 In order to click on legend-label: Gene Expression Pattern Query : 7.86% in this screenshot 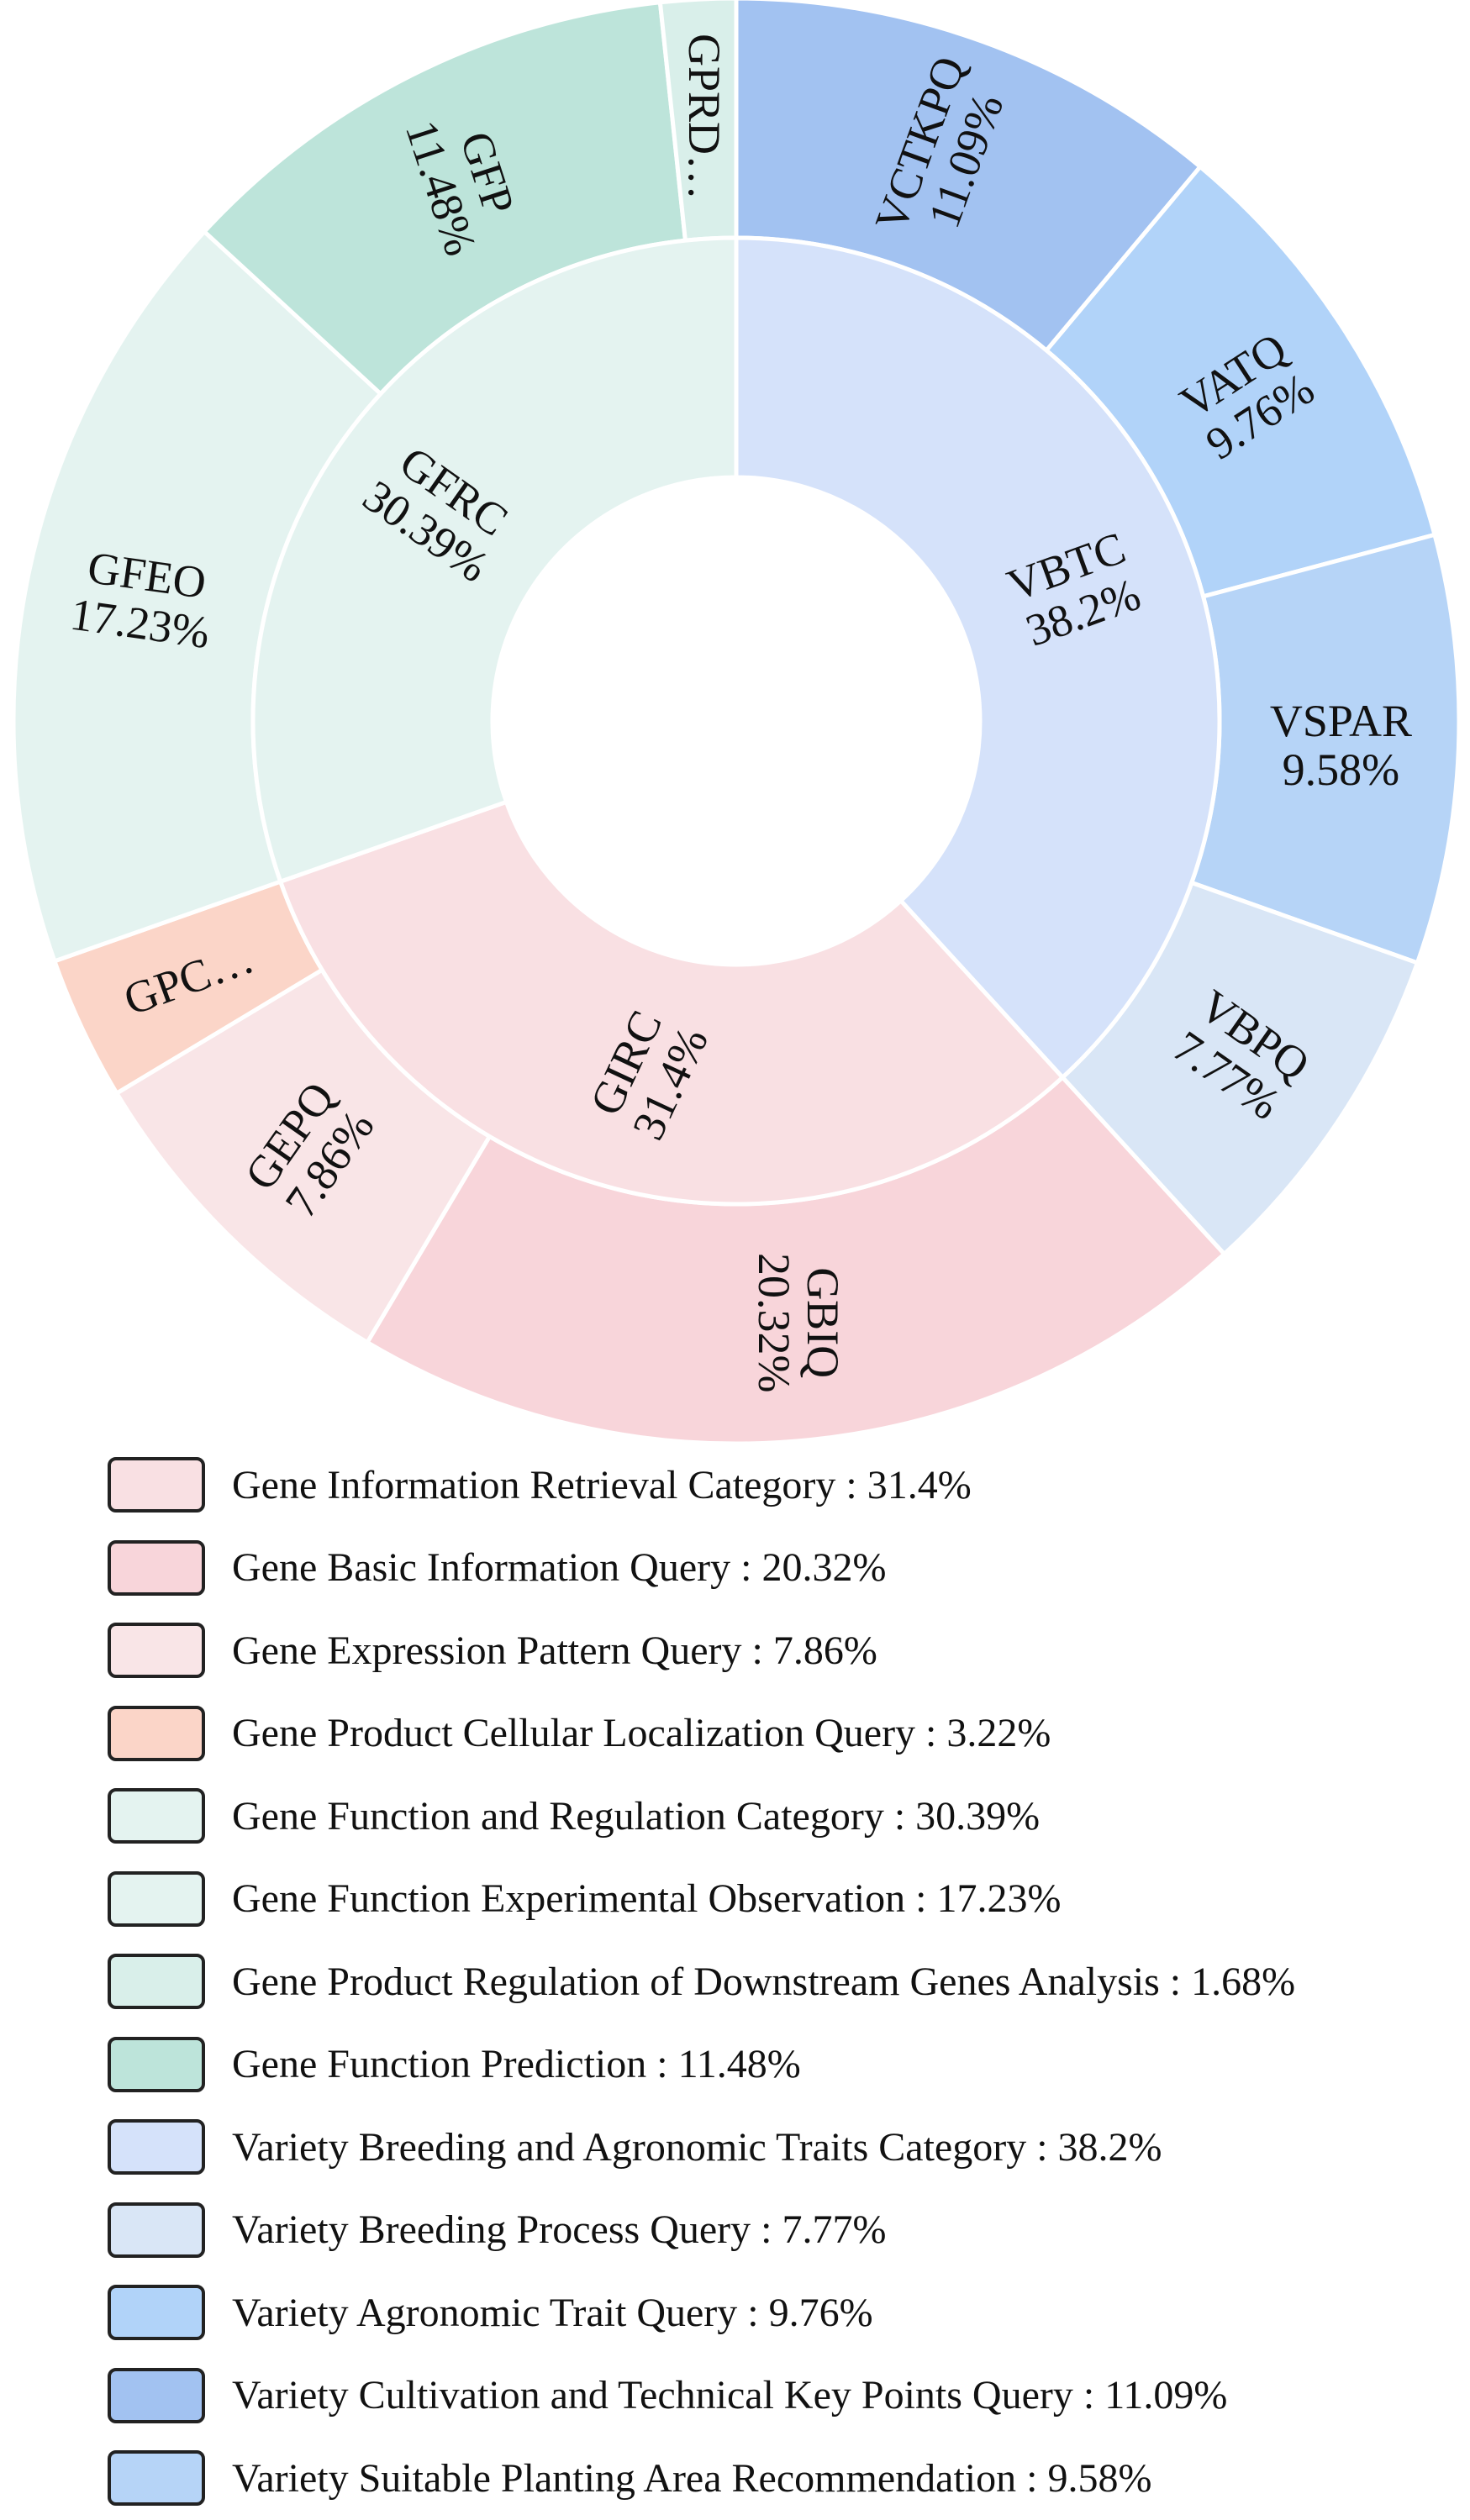, I will do `click(554, 1650)`.